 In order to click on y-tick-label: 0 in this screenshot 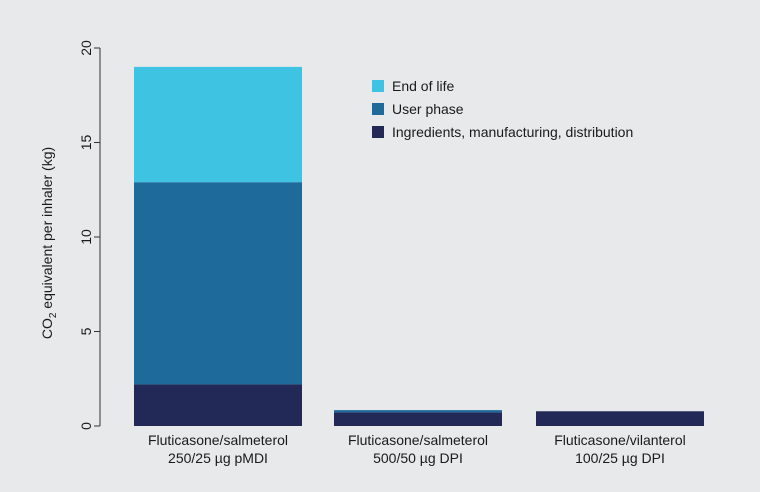, I will do `click(86, 426)`.